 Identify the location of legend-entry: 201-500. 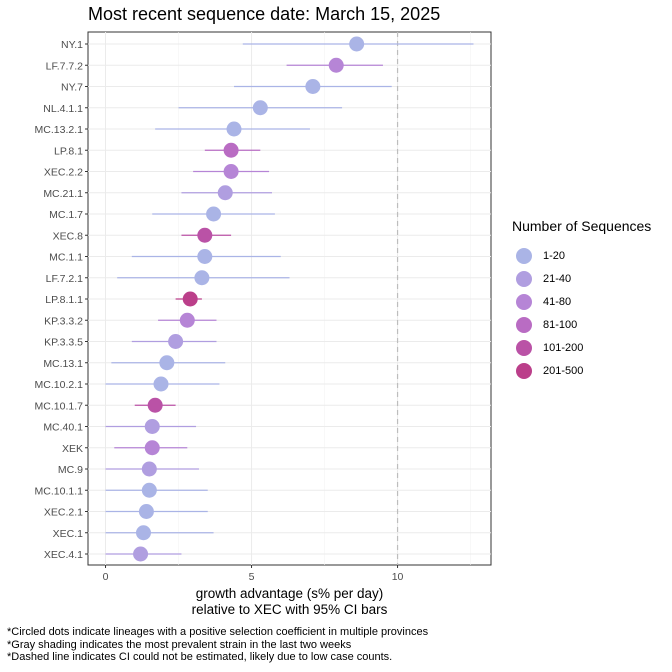
(581, 370).